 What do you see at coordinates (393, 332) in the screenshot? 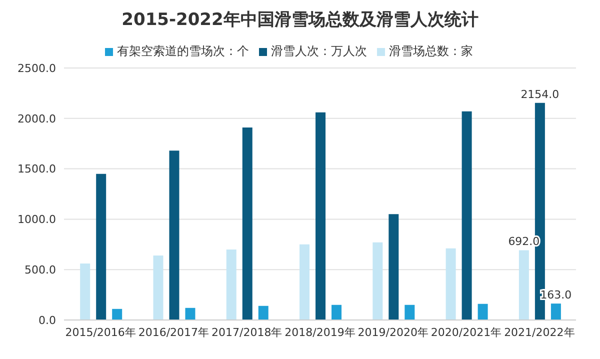
I see `x-tick-label: 2019/2020年` at bounding box center [393, 332].